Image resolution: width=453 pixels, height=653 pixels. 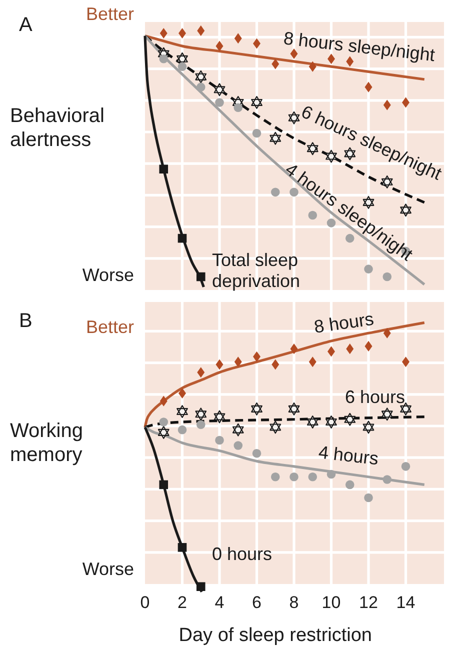 What do you see at coordinates (344, 322) in the screenshot?
I see `text: 8 hours` at bounding box center [344, 322].